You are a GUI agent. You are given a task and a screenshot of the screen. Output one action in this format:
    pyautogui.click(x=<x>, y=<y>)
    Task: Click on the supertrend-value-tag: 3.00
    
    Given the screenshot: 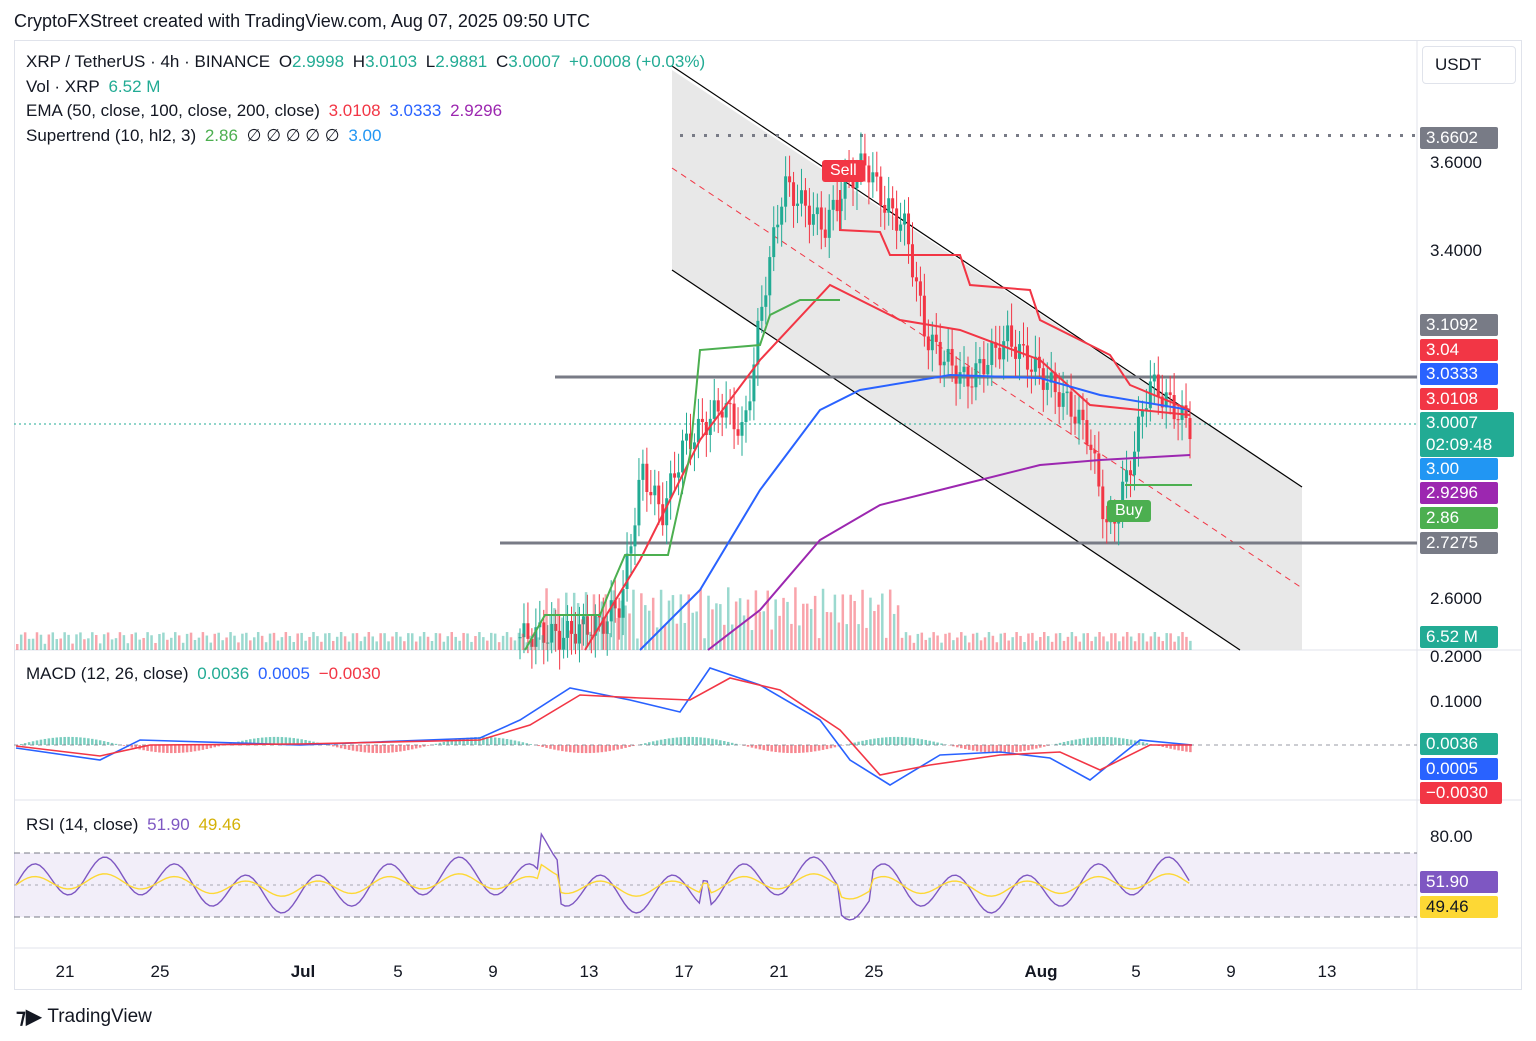 What is the action you would take?
    pyautogui.click(x=1459, y=469)
    